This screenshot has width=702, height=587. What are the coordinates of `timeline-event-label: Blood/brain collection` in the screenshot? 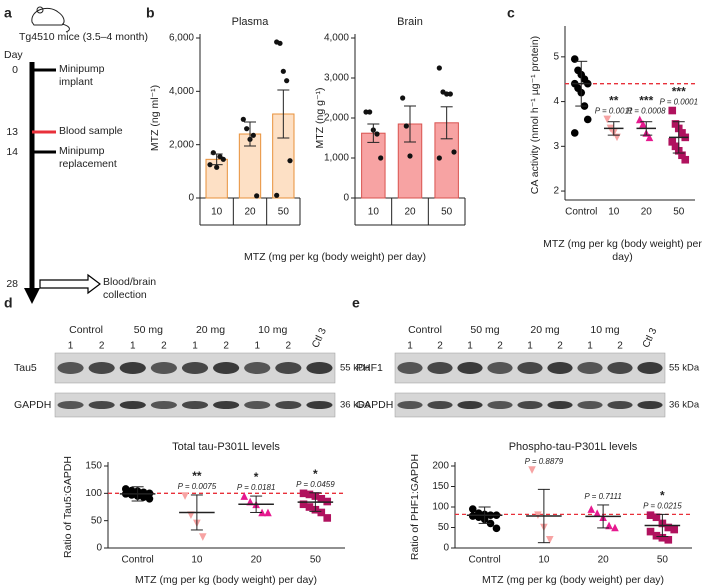 It's located at (130, 288).